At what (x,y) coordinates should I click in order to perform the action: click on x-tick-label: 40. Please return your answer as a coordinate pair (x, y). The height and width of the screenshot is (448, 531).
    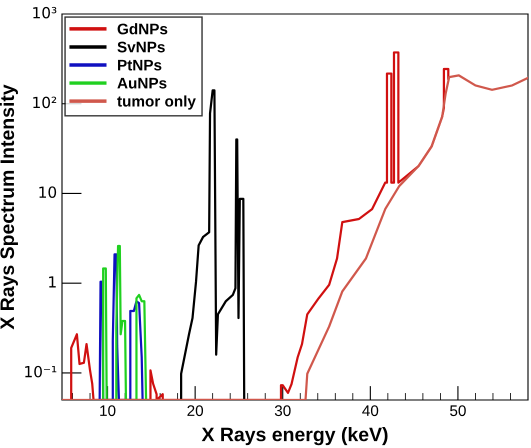
    Looking at the image, I should click on (370, 410).